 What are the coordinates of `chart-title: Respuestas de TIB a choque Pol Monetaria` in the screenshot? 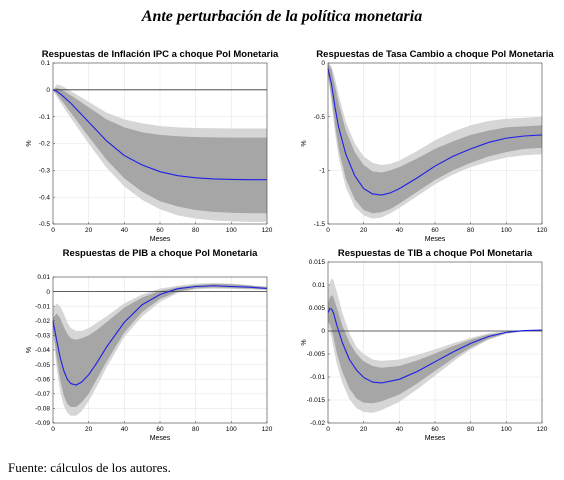 It's located at (435, 253).